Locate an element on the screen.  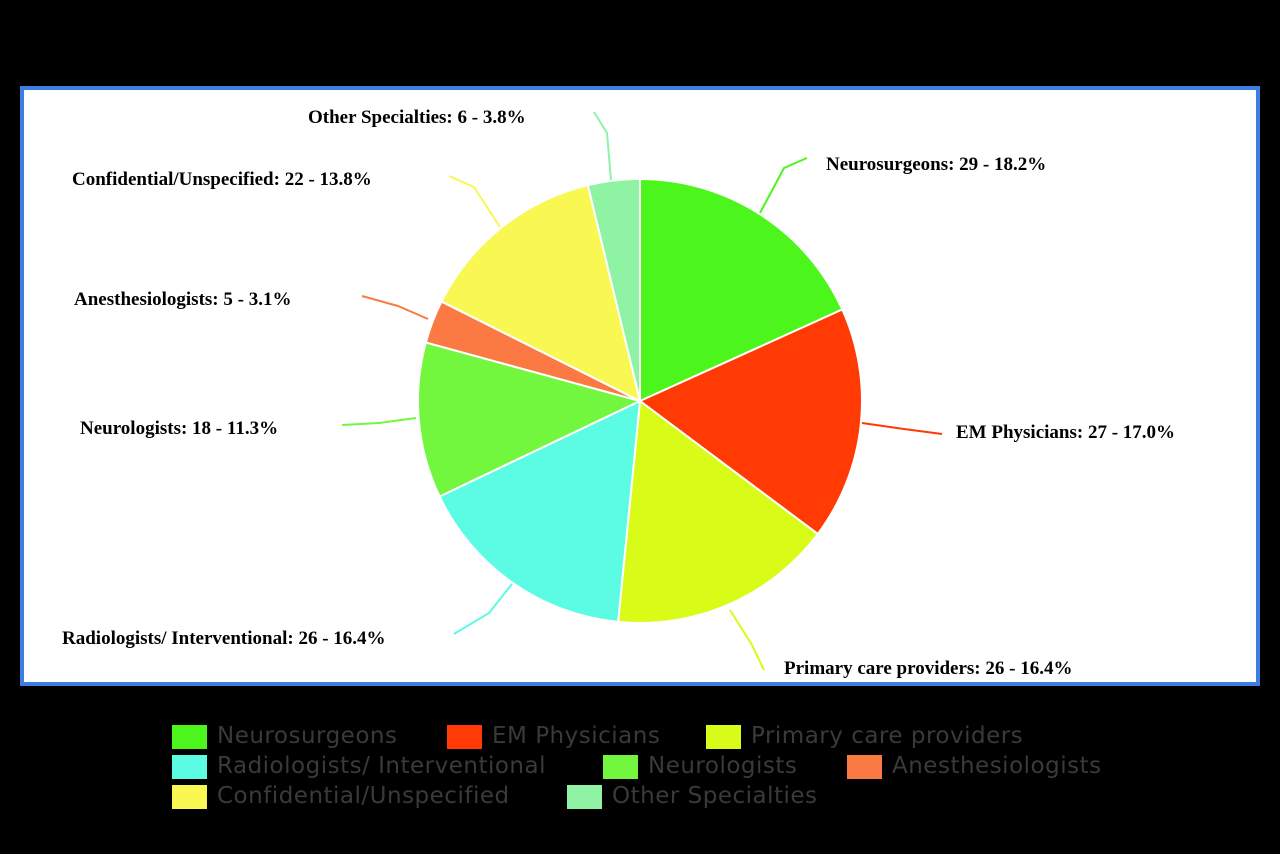
slice-label-primary-care-providers: Primary care providers: 26 - 16.4% is located at coordinates (928, 668).